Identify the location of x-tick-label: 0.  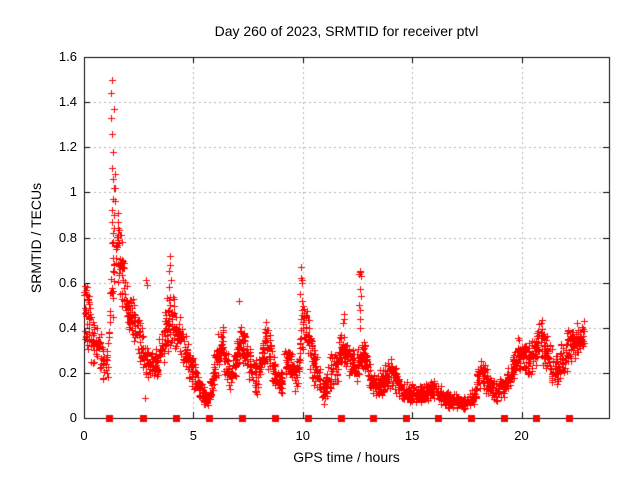
(84, 435).